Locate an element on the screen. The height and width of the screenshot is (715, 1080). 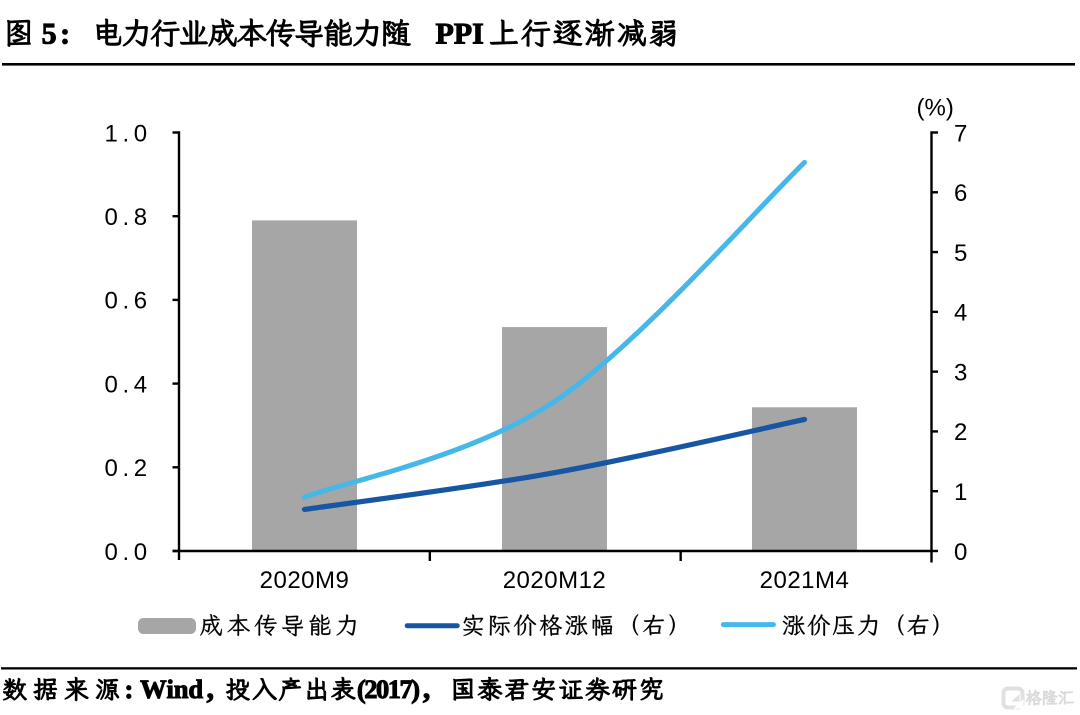
svg-text: 2020M9 is located at coordinates (305, 580).